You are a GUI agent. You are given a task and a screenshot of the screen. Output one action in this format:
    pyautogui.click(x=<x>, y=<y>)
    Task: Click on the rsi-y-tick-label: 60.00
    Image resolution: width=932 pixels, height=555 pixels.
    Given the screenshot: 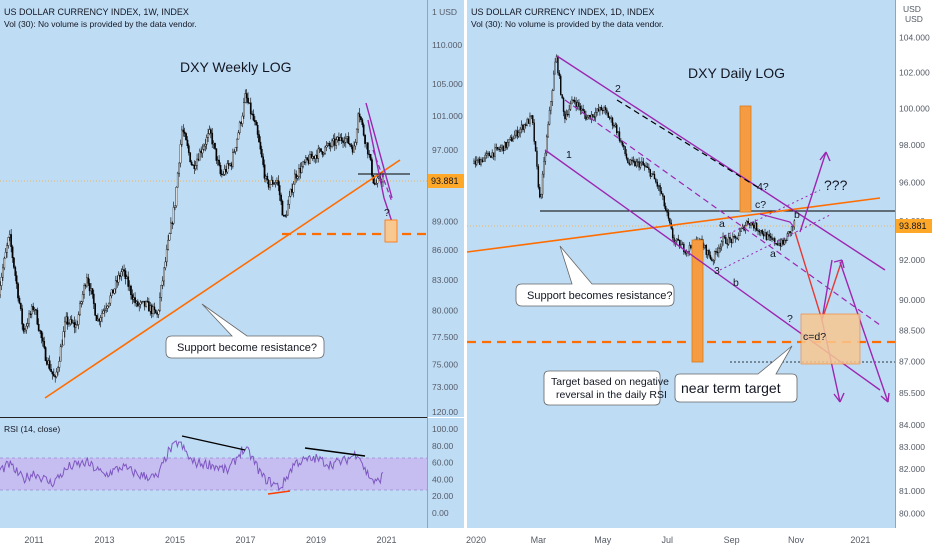 What is the action you would take?
    pyautogui.click(x=443, y=463)
    